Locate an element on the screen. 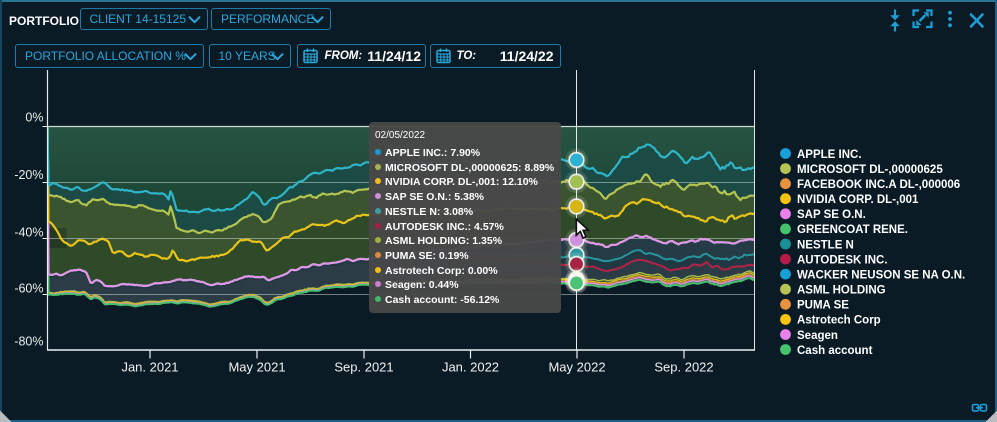  svg-text: May 2022 is located at coordinates (576, 367).